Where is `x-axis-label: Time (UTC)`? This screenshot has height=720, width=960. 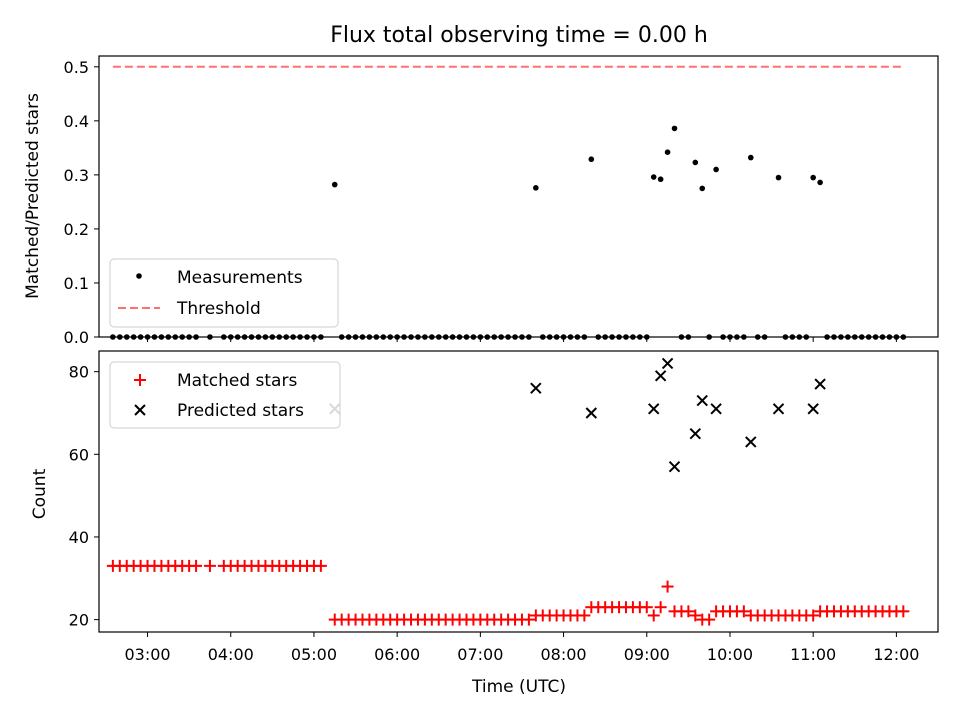 x-axis-label: Time (UTC) is located at coordinates (518, 687).